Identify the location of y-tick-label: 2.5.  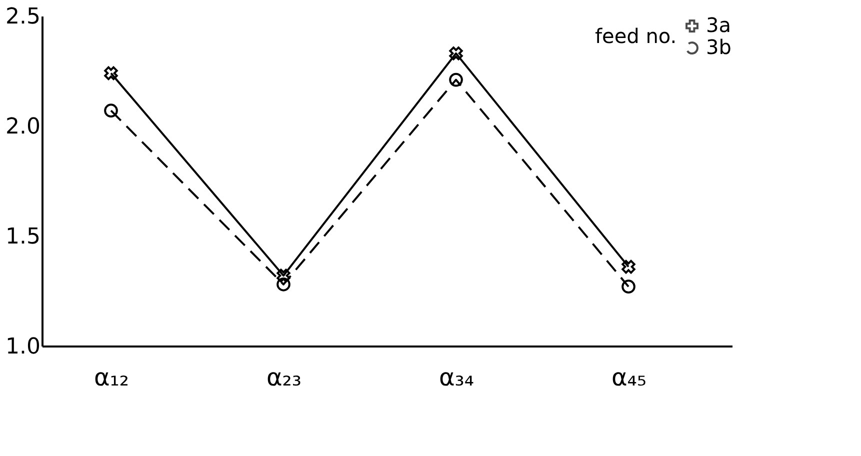
(23, 17).